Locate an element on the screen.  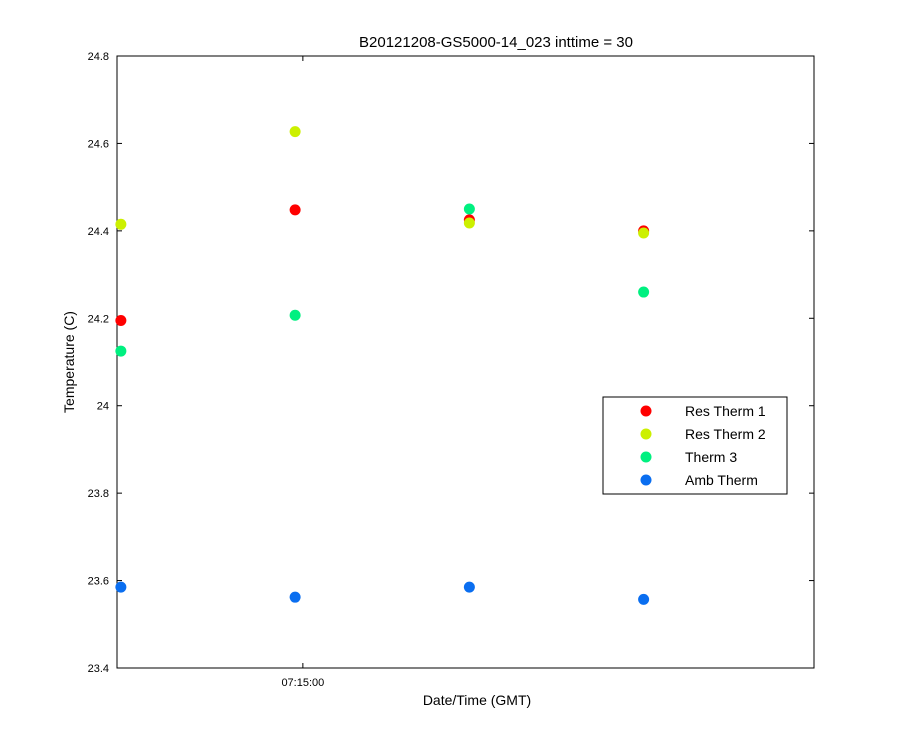
y-tick-label: 24.4 is located at coordinates (98, 232).